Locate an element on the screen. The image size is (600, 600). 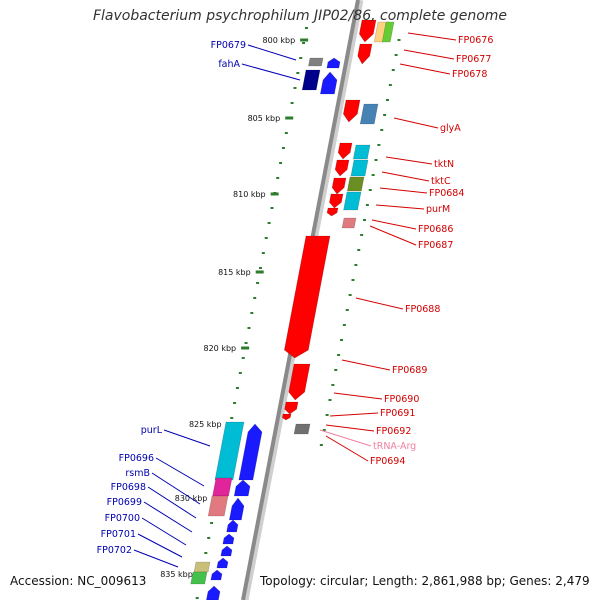
gene-label-fp0676: FP0676 is located at coordinates (475, 40).